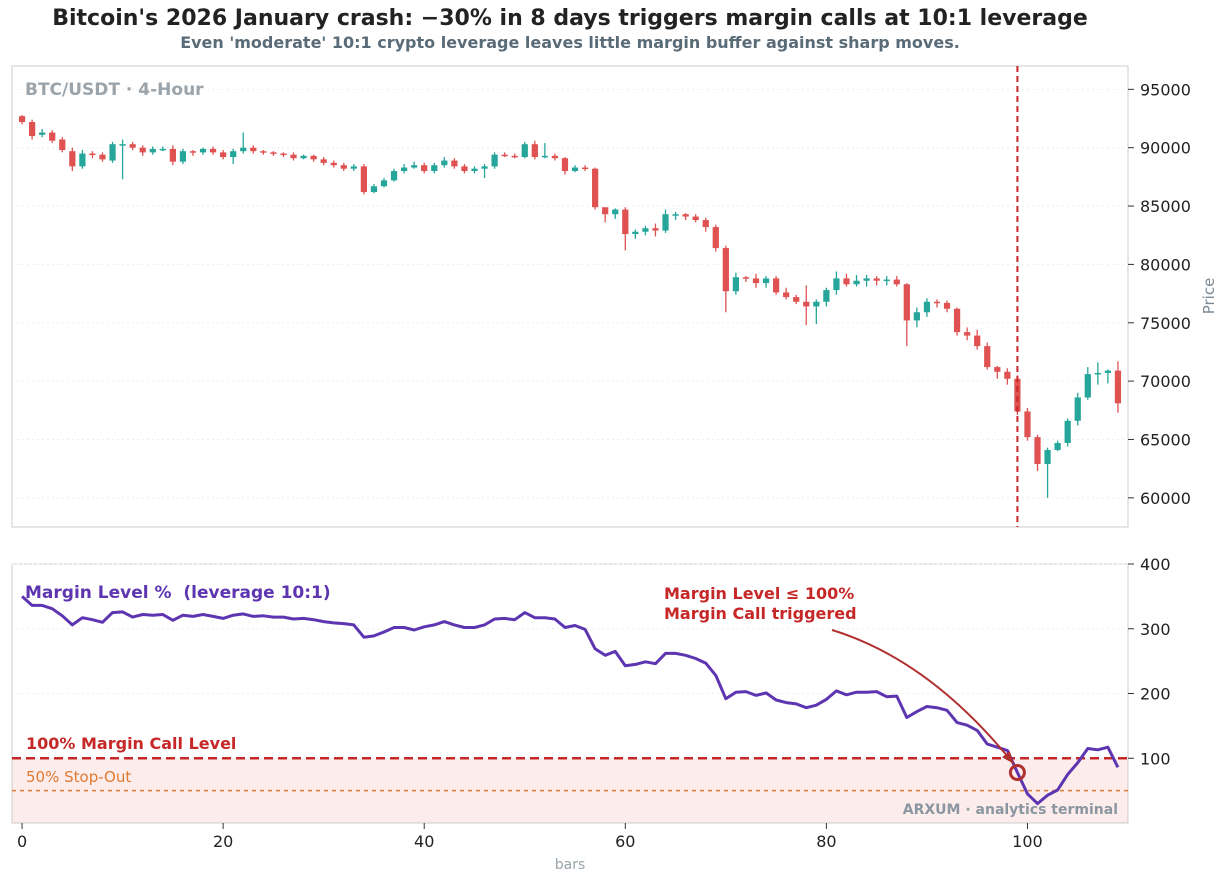  What do you see at coordinates (22, 841) in the screenshot?
I see `x-tick-label: 0` at bounding box center [22, 841].